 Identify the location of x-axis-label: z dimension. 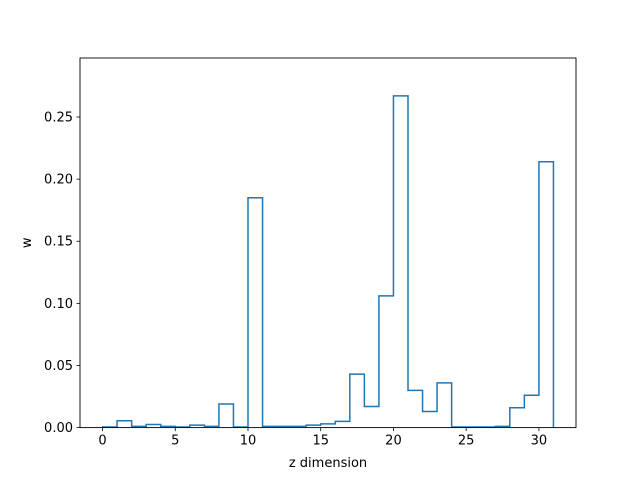
(328, 463).